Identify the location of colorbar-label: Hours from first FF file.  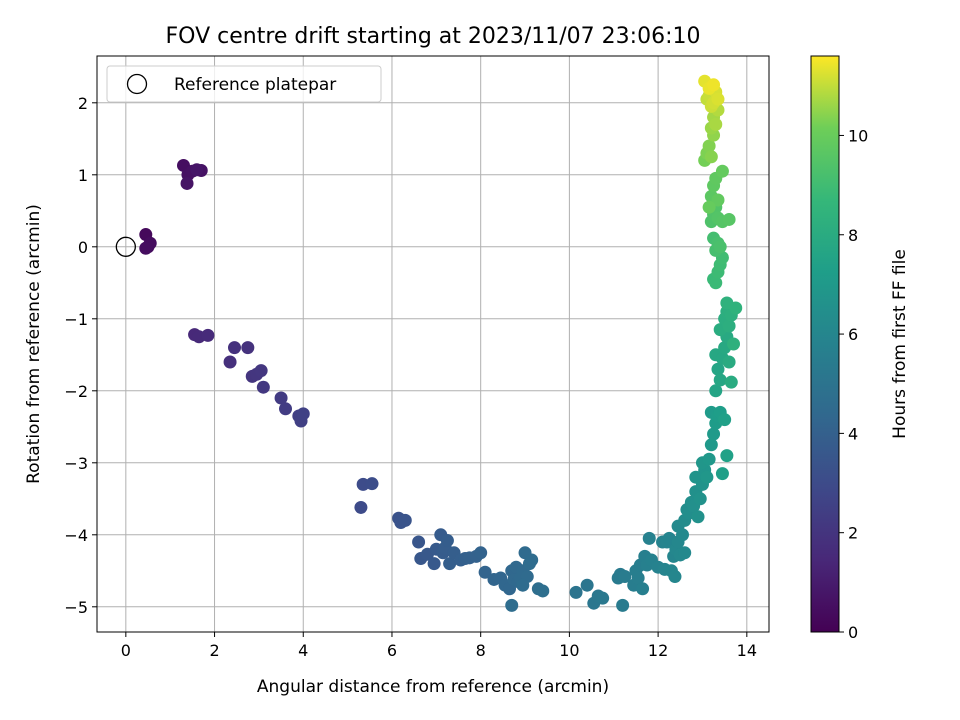
(900, 344).